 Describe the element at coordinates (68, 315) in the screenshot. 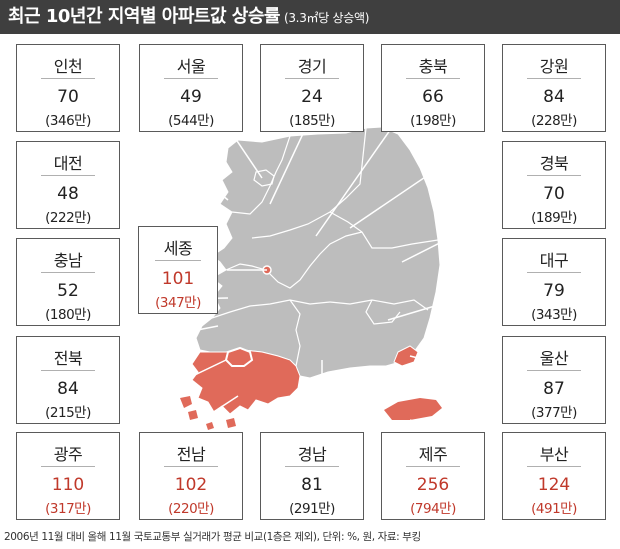

I see `region-price: (180만)` at that location.